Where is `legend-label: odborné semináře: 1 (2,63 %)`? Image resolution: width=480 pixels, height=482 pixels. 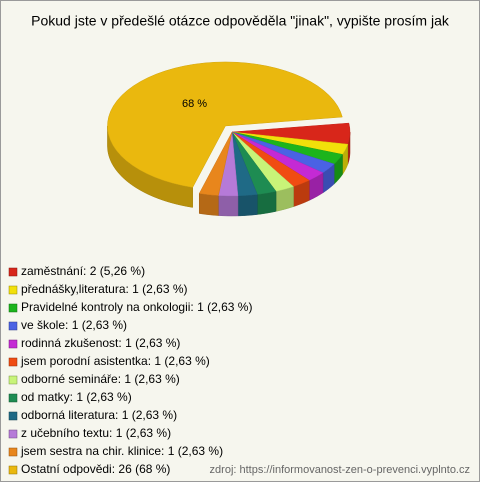 legend-label: odborné semináře: 1 (2,63 %) is located at coordinates (100, 379).